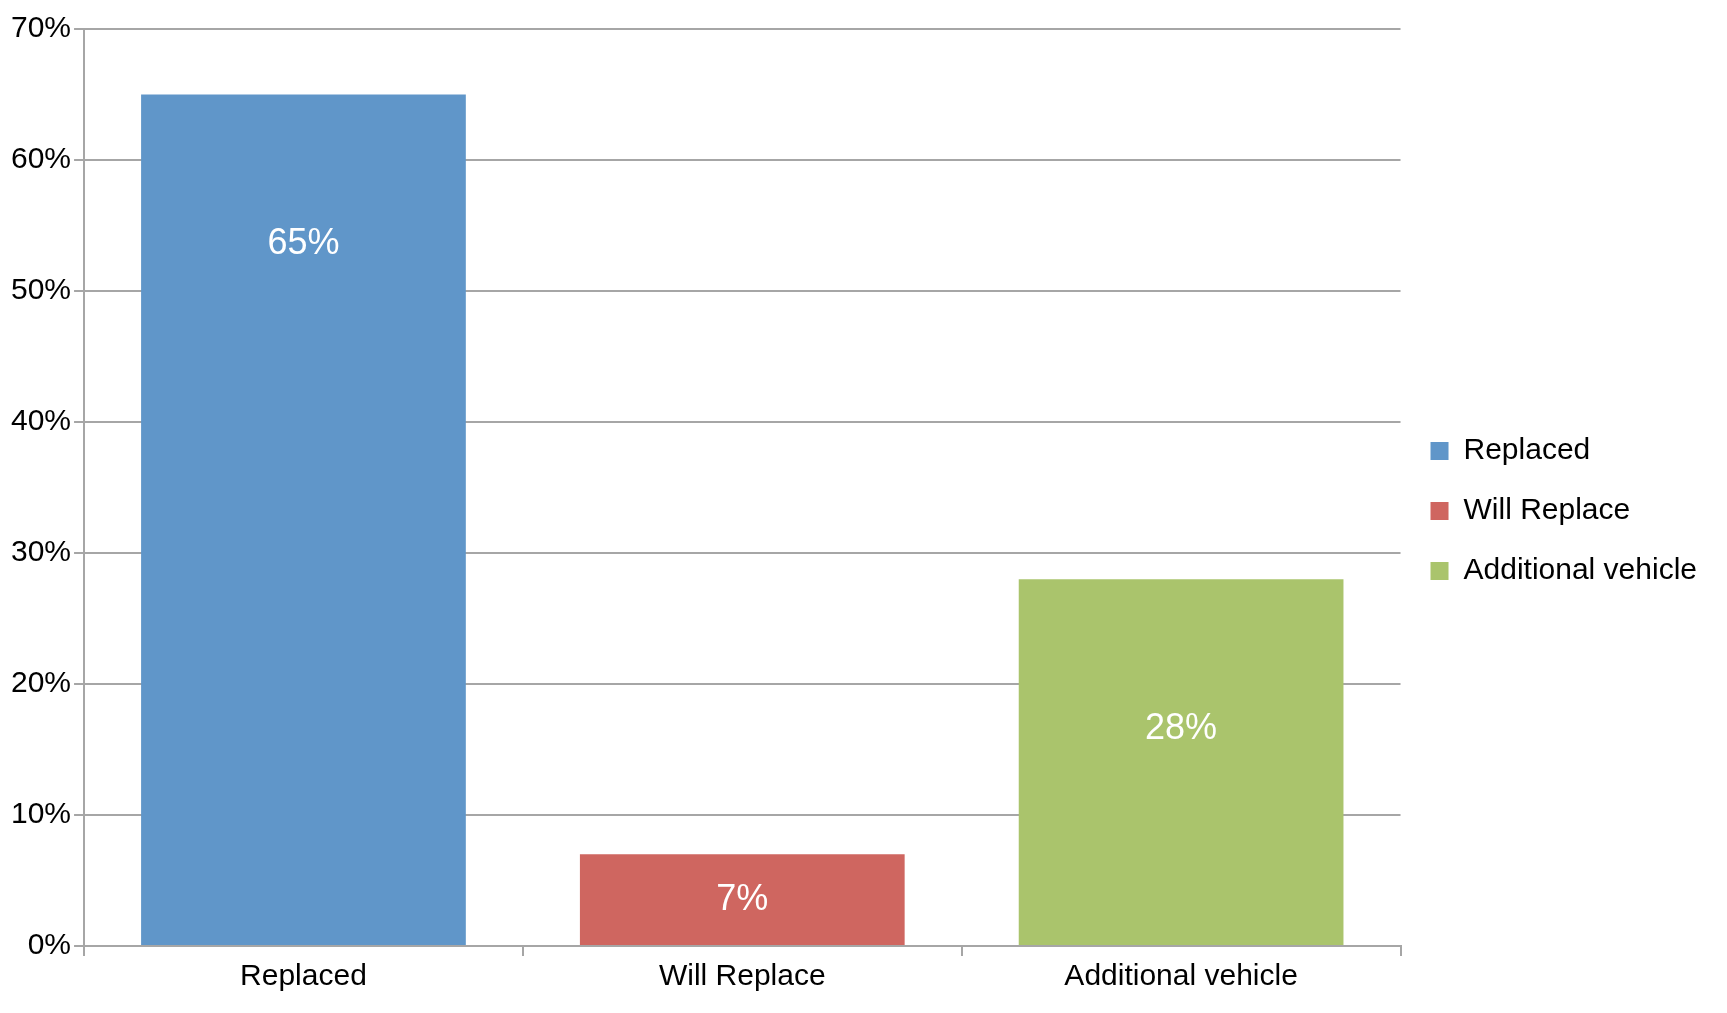 The height and width of the screenshot is (1013, 1727). Describe the element at coordinates (303, 975) in the screenshot. I see `x-tick-label: Replaced` at that location.